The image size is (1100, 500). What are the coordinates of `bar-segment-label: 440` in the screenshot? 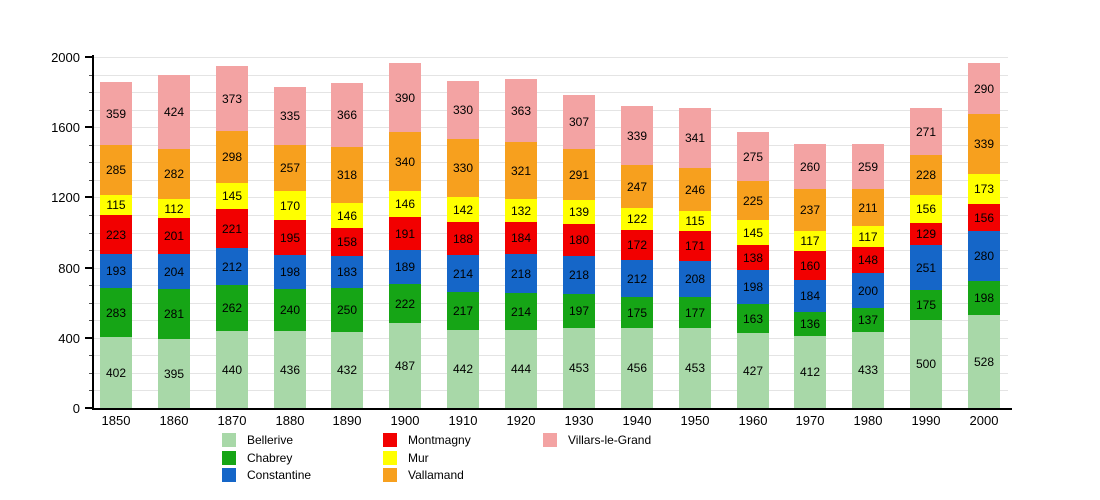 It's located at (232, 369).